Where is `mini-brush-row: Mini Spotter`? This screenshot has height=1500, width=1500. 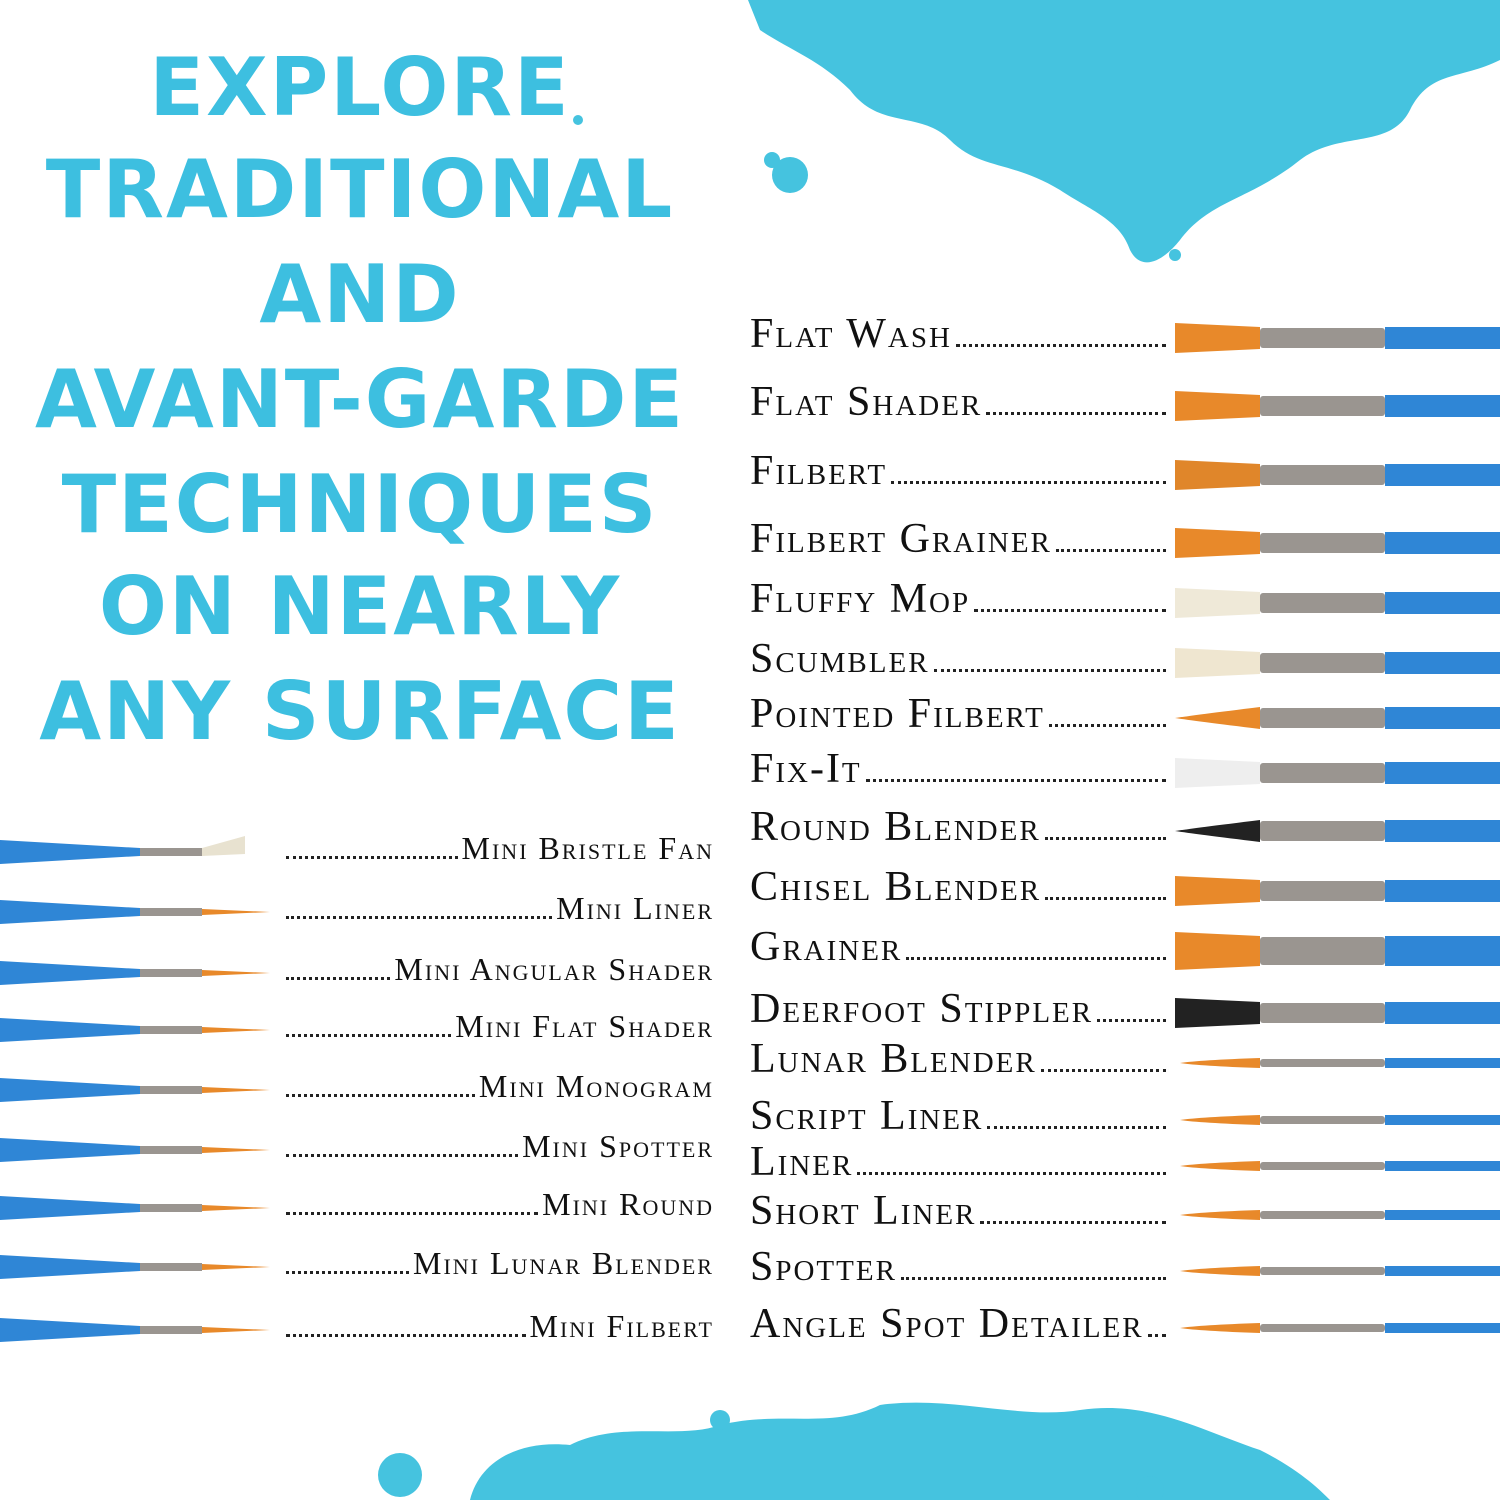 mini-brush-row: Mini Spotter is located at coordinates (498, 1146).